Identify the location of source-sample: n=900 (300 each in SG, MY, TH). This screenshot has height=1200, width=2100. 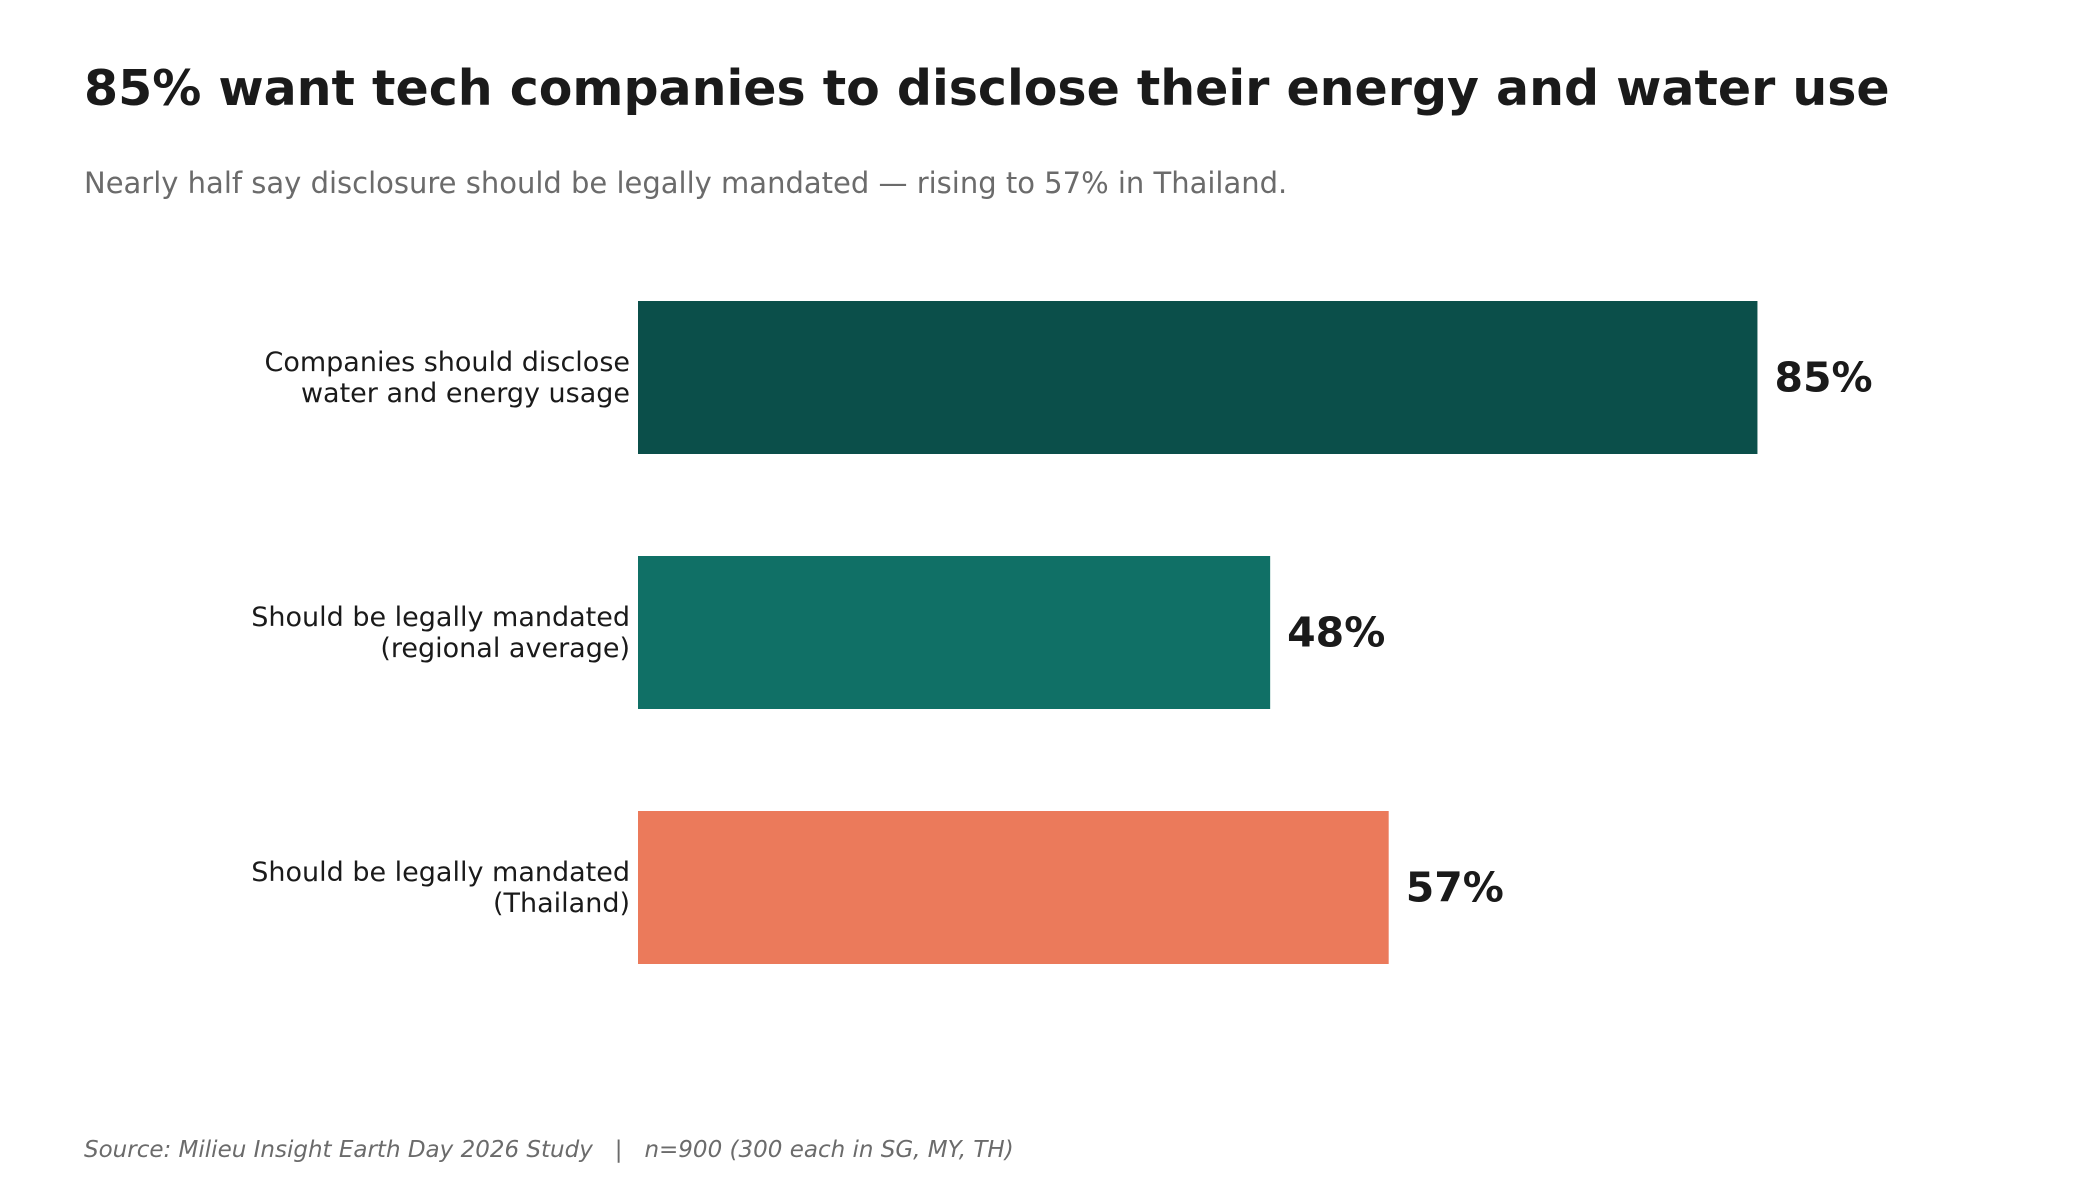
(829, 1150).